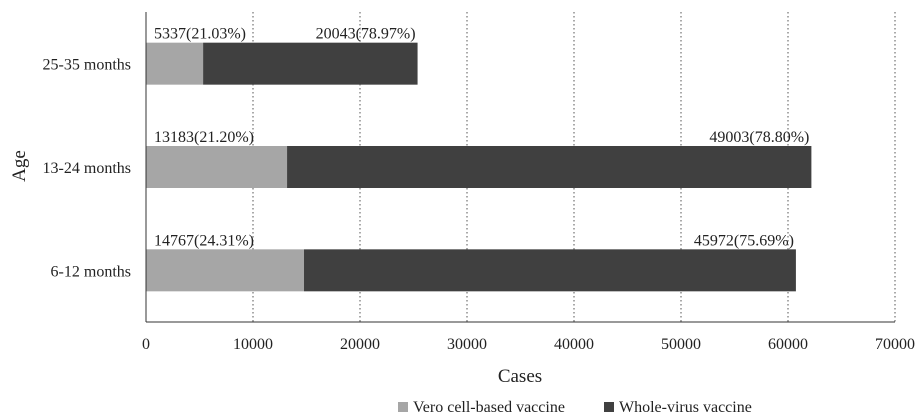 The image size is (921, 419). I want to click on category-label: 13-24 months, so click(87, 168).